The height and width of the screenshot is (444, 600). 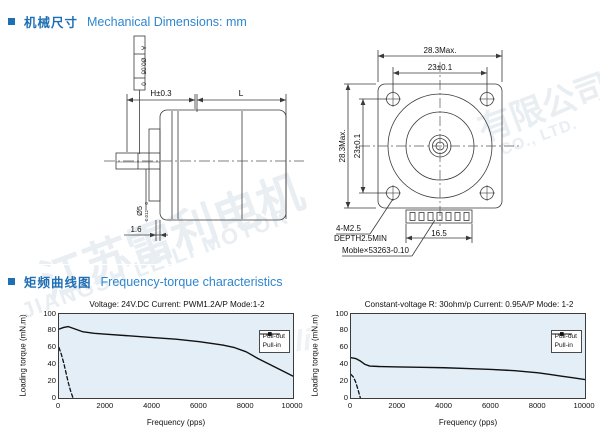 What do you see at coordinates (300, 264) in the screenshot?
I see `section-divider` at bounding box center [300, 264].